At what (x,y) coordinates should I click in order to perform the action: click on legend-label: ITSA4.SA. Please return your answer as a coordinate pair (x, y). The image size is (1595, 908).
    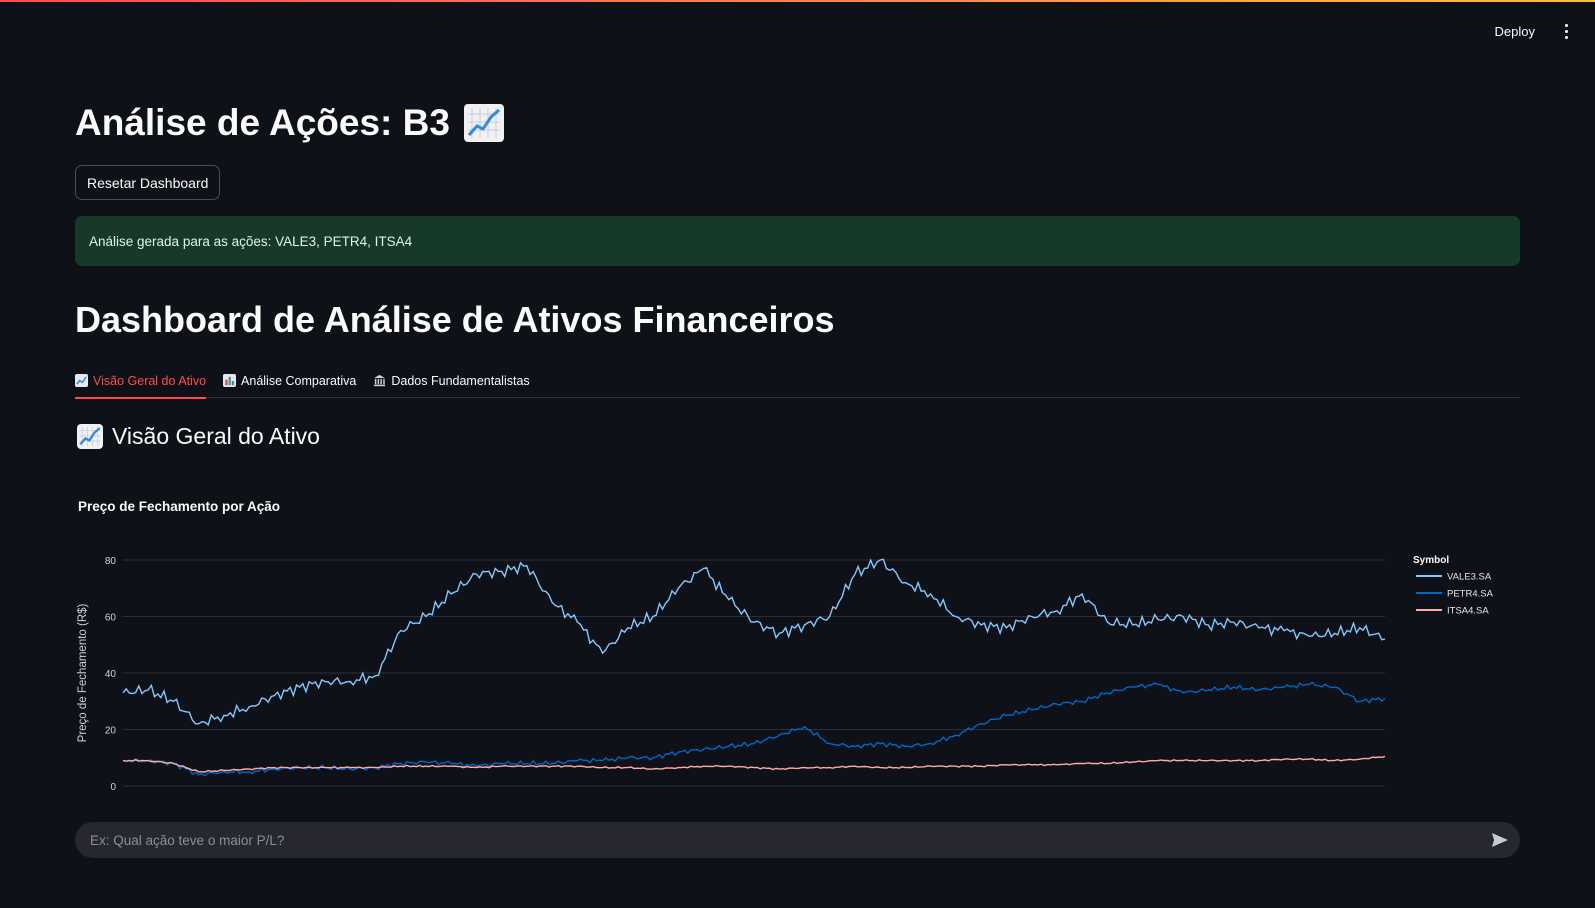
    Looking at the image, I should click on (1468, 611).